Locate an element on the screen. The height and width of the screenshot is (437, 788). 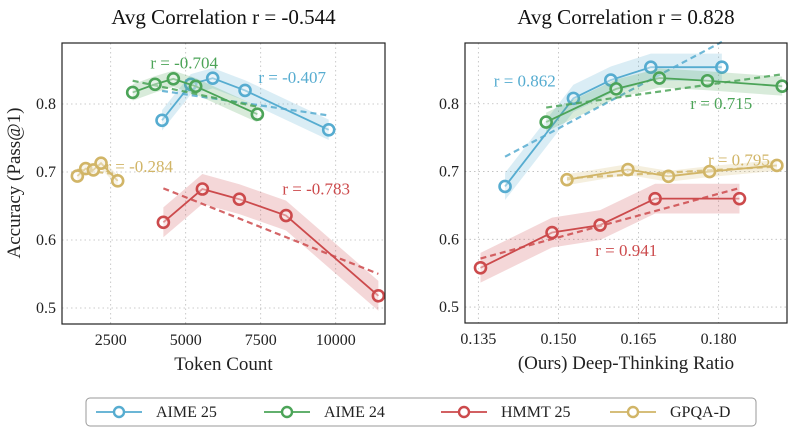
correlation-annotation: r = -0.783 is located at coordinates (316, 188).